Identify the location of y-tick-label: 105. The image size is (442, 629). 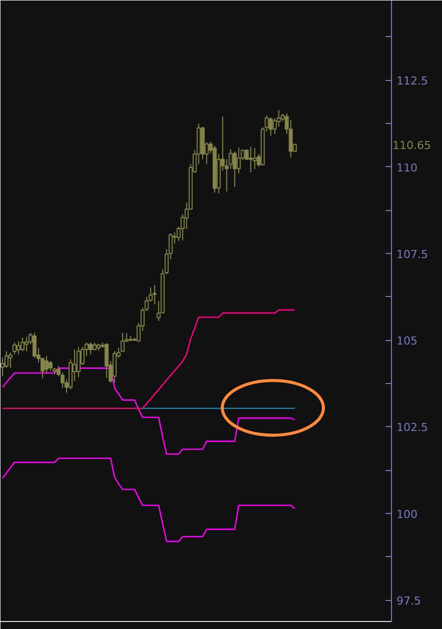
(407, 341).